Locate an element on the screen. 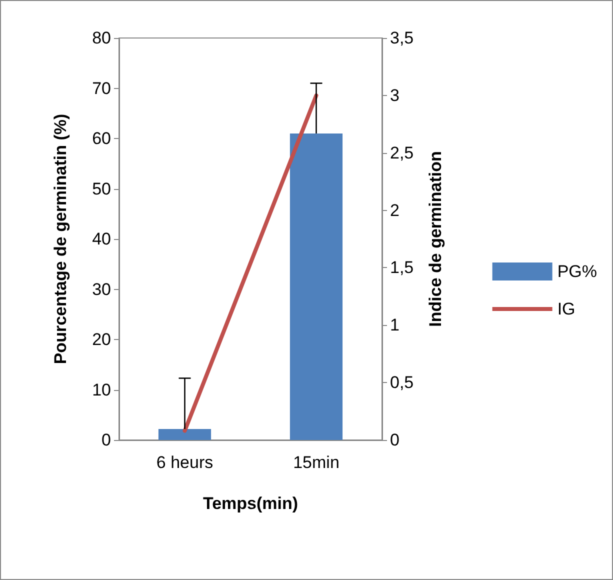 This screenshot has width=613, height=580. y2-tick-label: 3,5 is located at coordinates (402, 38).